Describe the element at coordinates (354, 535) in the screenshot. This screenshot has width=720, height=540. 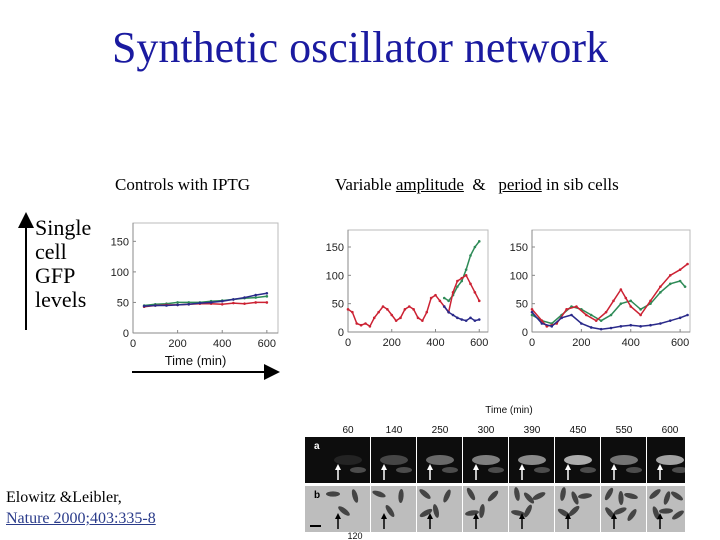
I see `micrograph-bottom-time: 120` at that location.